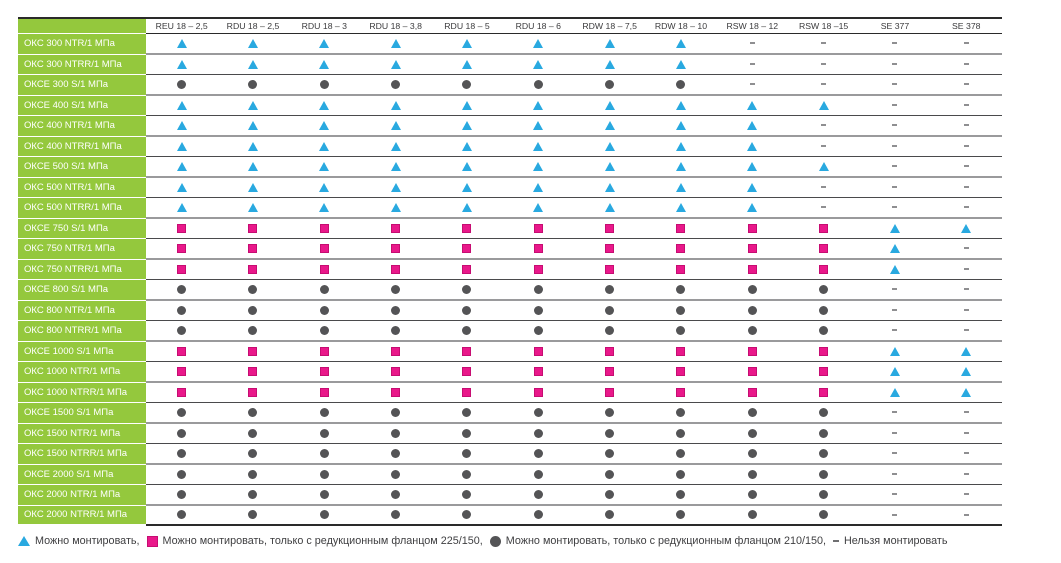 The height and width of the screenshot is (563, 1061). What do you see at coordinates (510, 228) in the screenshot?
I see `table-row: ОКСЕ 750 S/1 МПа` at bounding box center [510, 228].